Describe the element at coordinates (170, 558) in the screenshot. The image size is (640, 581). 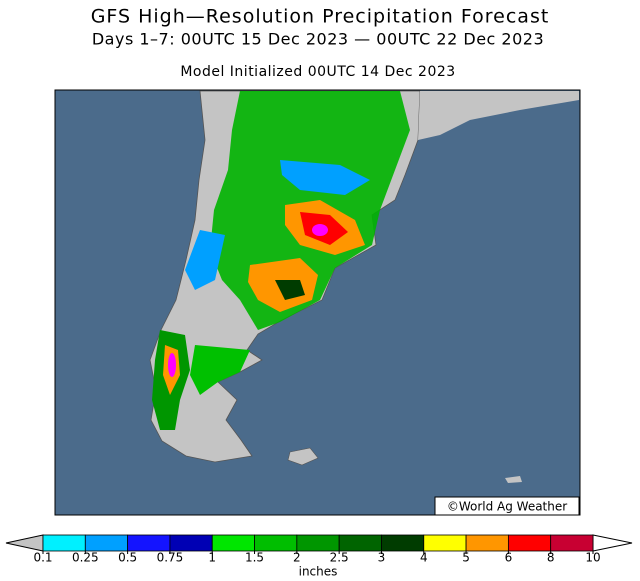
I see `tick-label: 0.75` at that location.